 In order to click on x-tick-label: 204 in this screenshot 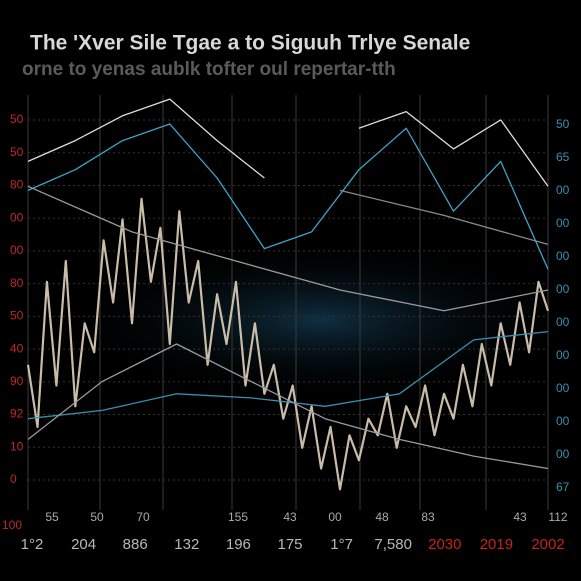, I will do `click(83, 544)`.